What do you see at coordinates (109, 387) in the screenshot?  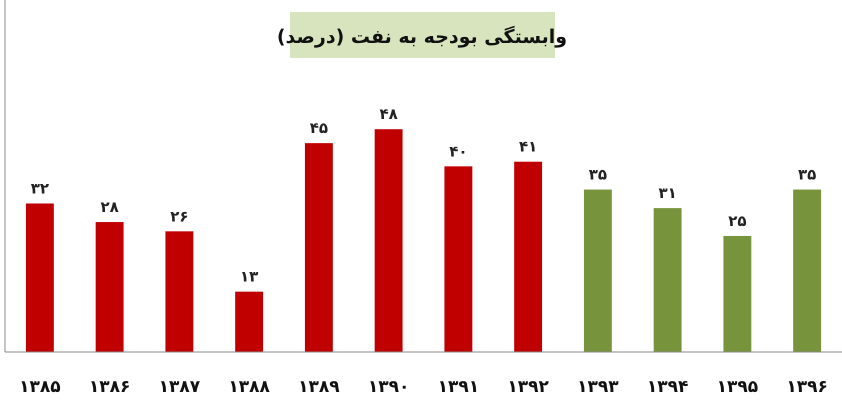 I see `x-tick-label: ۱۳۸۶` at bounding box center [109, 387].